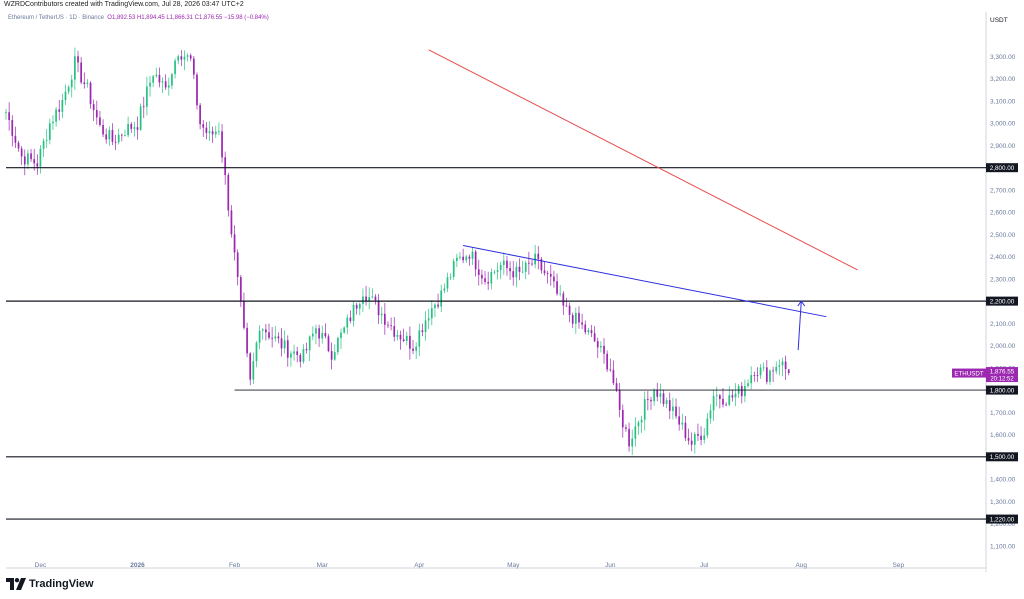 This screenshot has height=599, width=1024. What do you see at coordinates (1003, 235) in the screenshot?
I see `y-tick-label: 2,500.00` at bounding box center [1003, 235].